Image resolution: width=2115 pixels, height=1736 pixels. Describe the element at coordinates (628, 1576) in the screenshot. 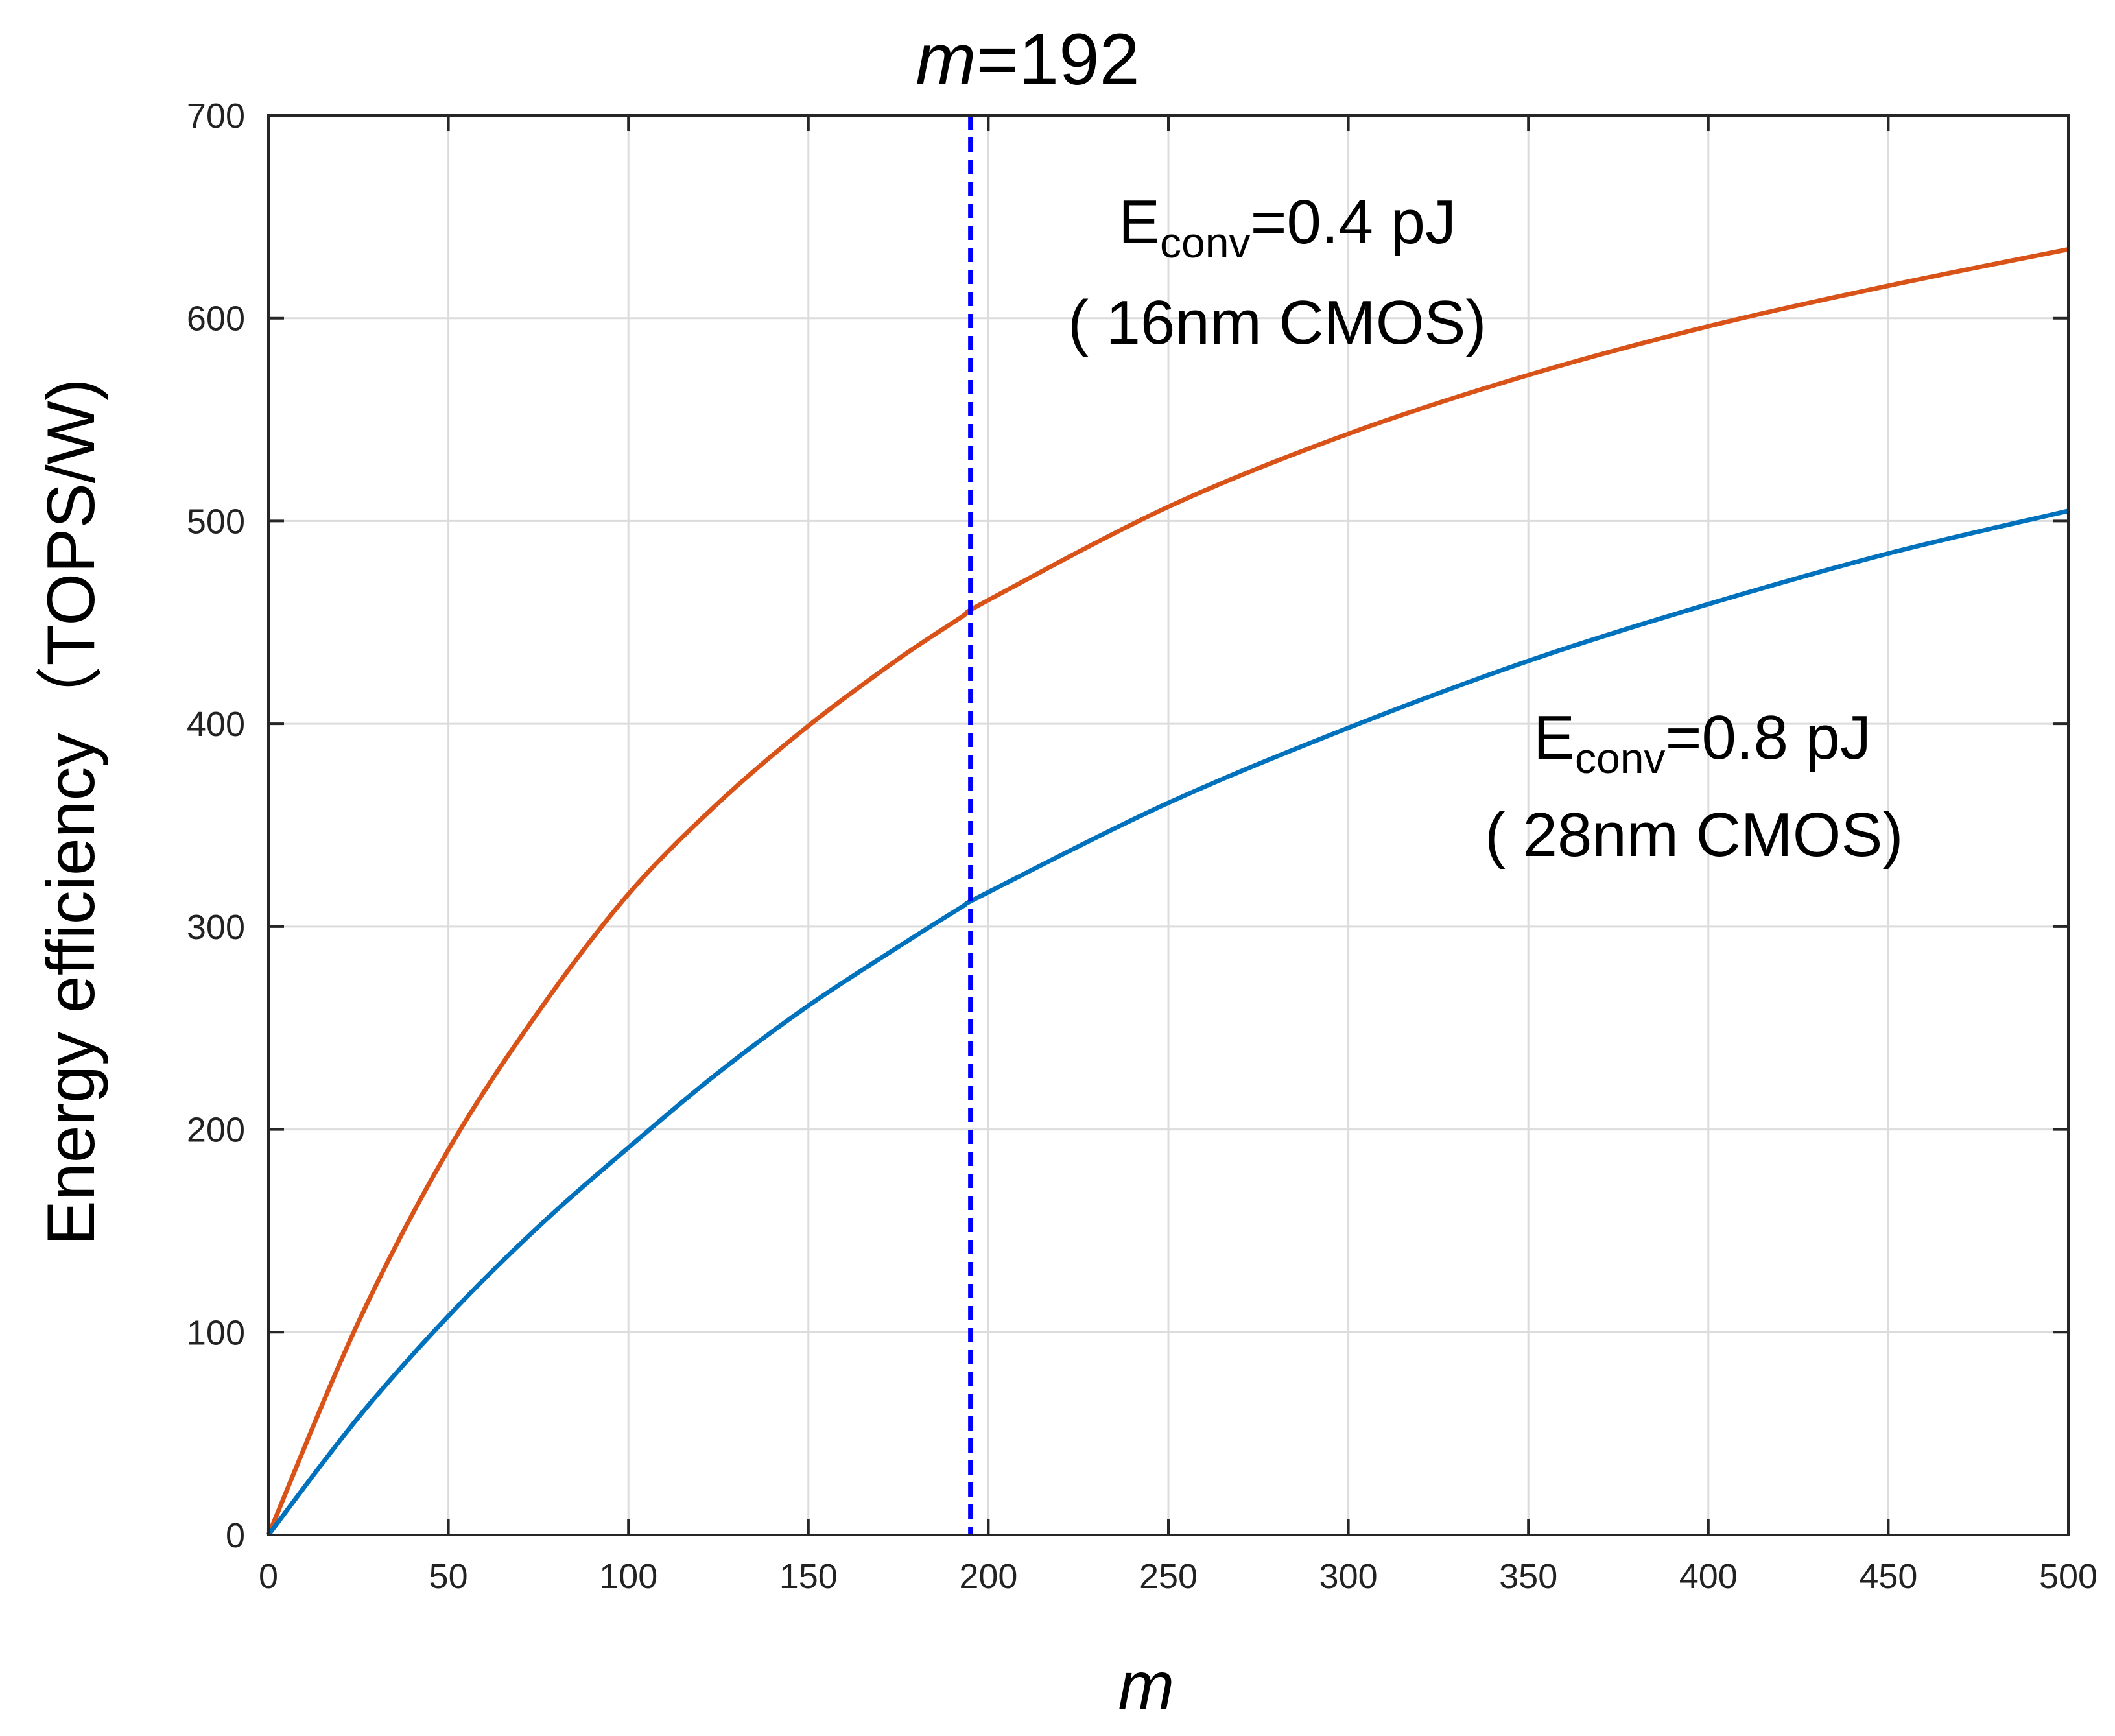

I see `x-tick-label: 100` at that location.